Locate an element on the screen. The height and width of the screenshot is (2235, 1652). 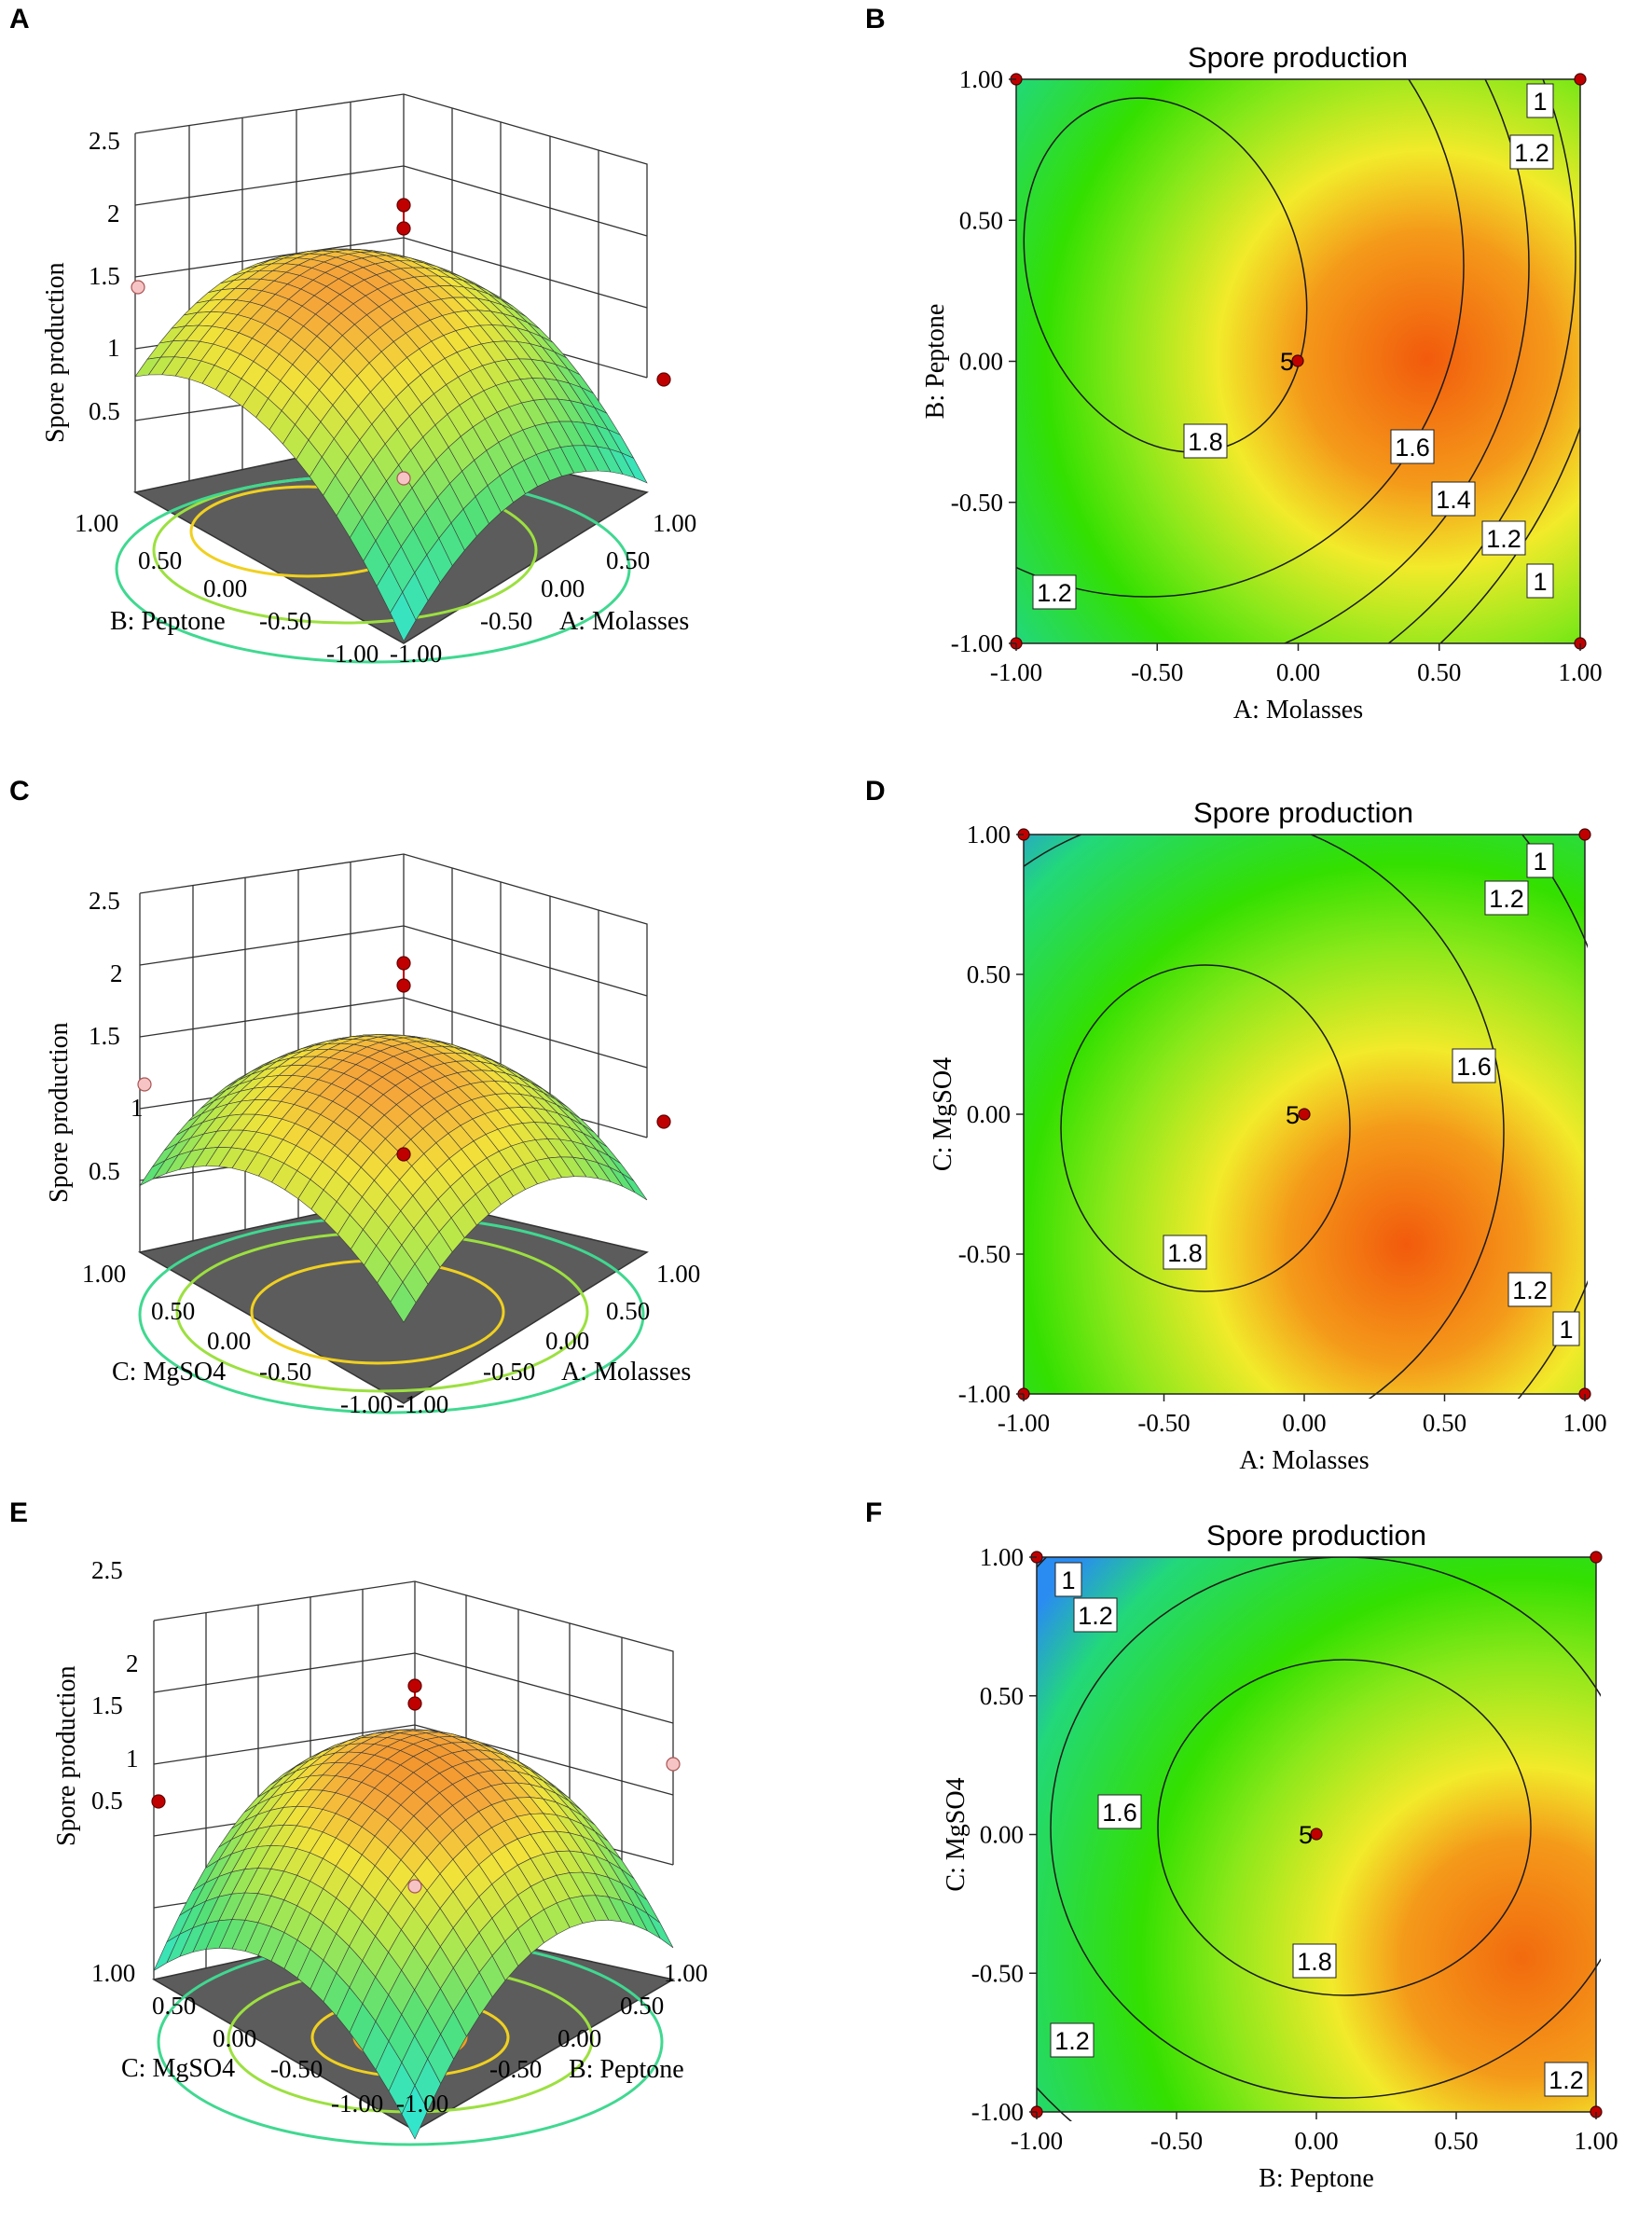
y-axis-label: B: Peptone is located at coordinates (936, 362).